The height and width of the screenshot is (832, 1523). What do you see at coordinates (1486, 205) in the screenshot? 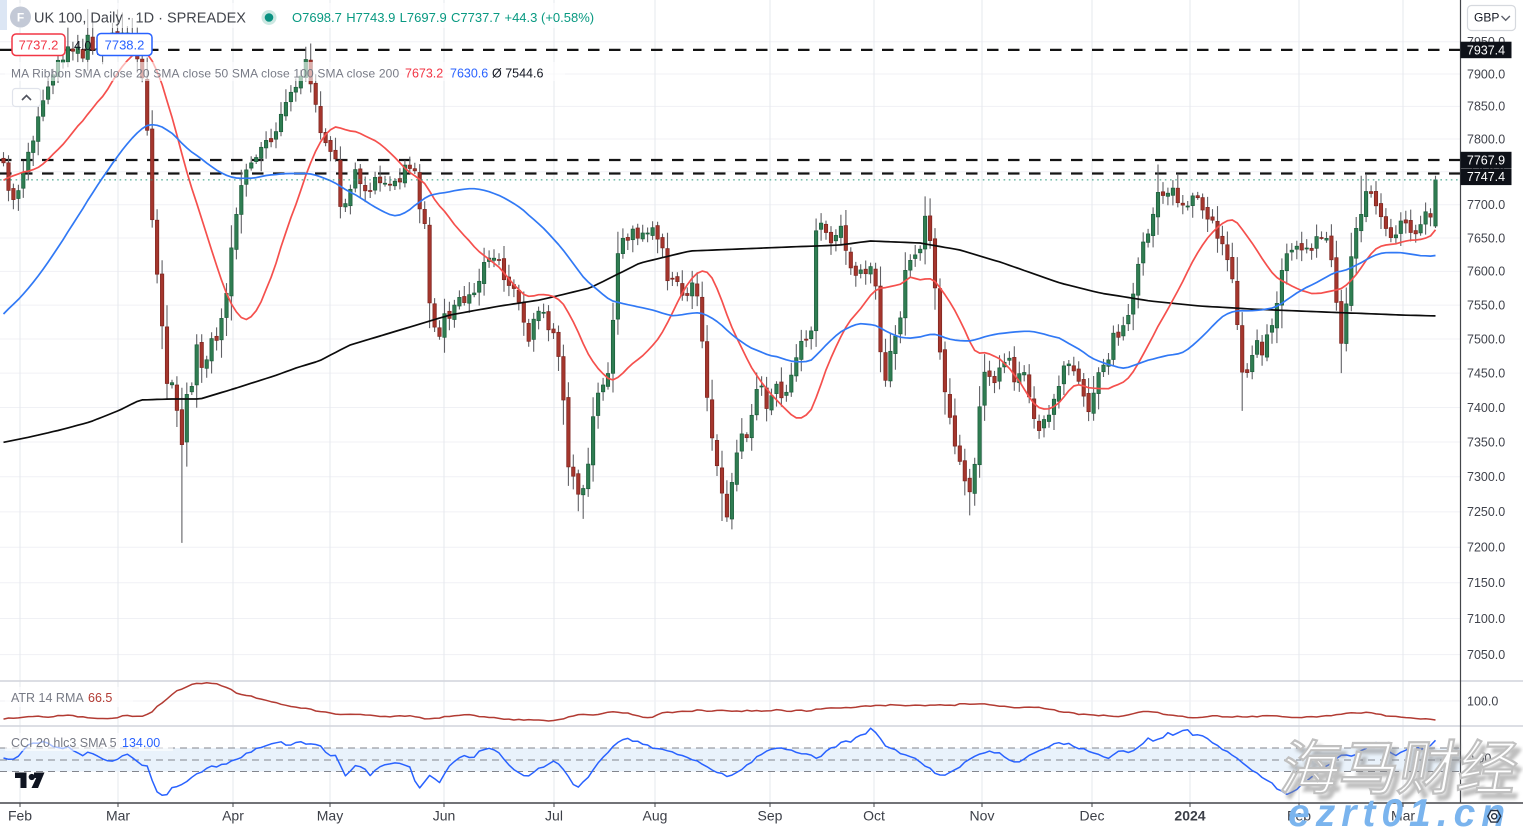
I see `svg-text: 7700.0` at bounding box center [1486, 205].